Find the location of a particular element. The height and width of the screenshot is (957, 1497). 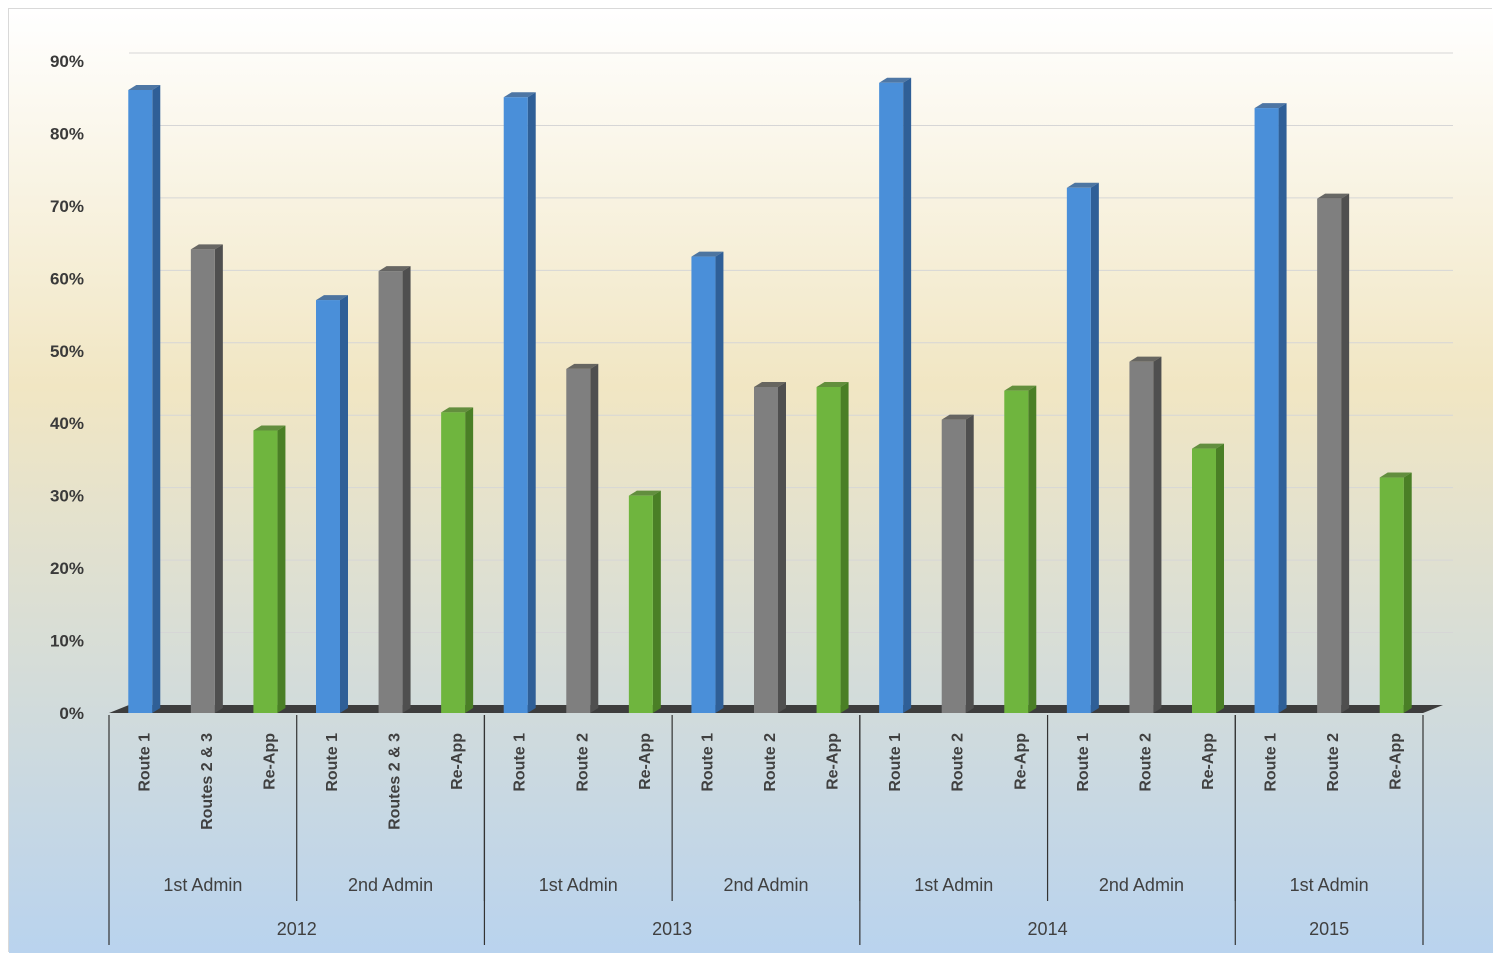

y-tick-label: 60% is located at coordinates (67, 278).